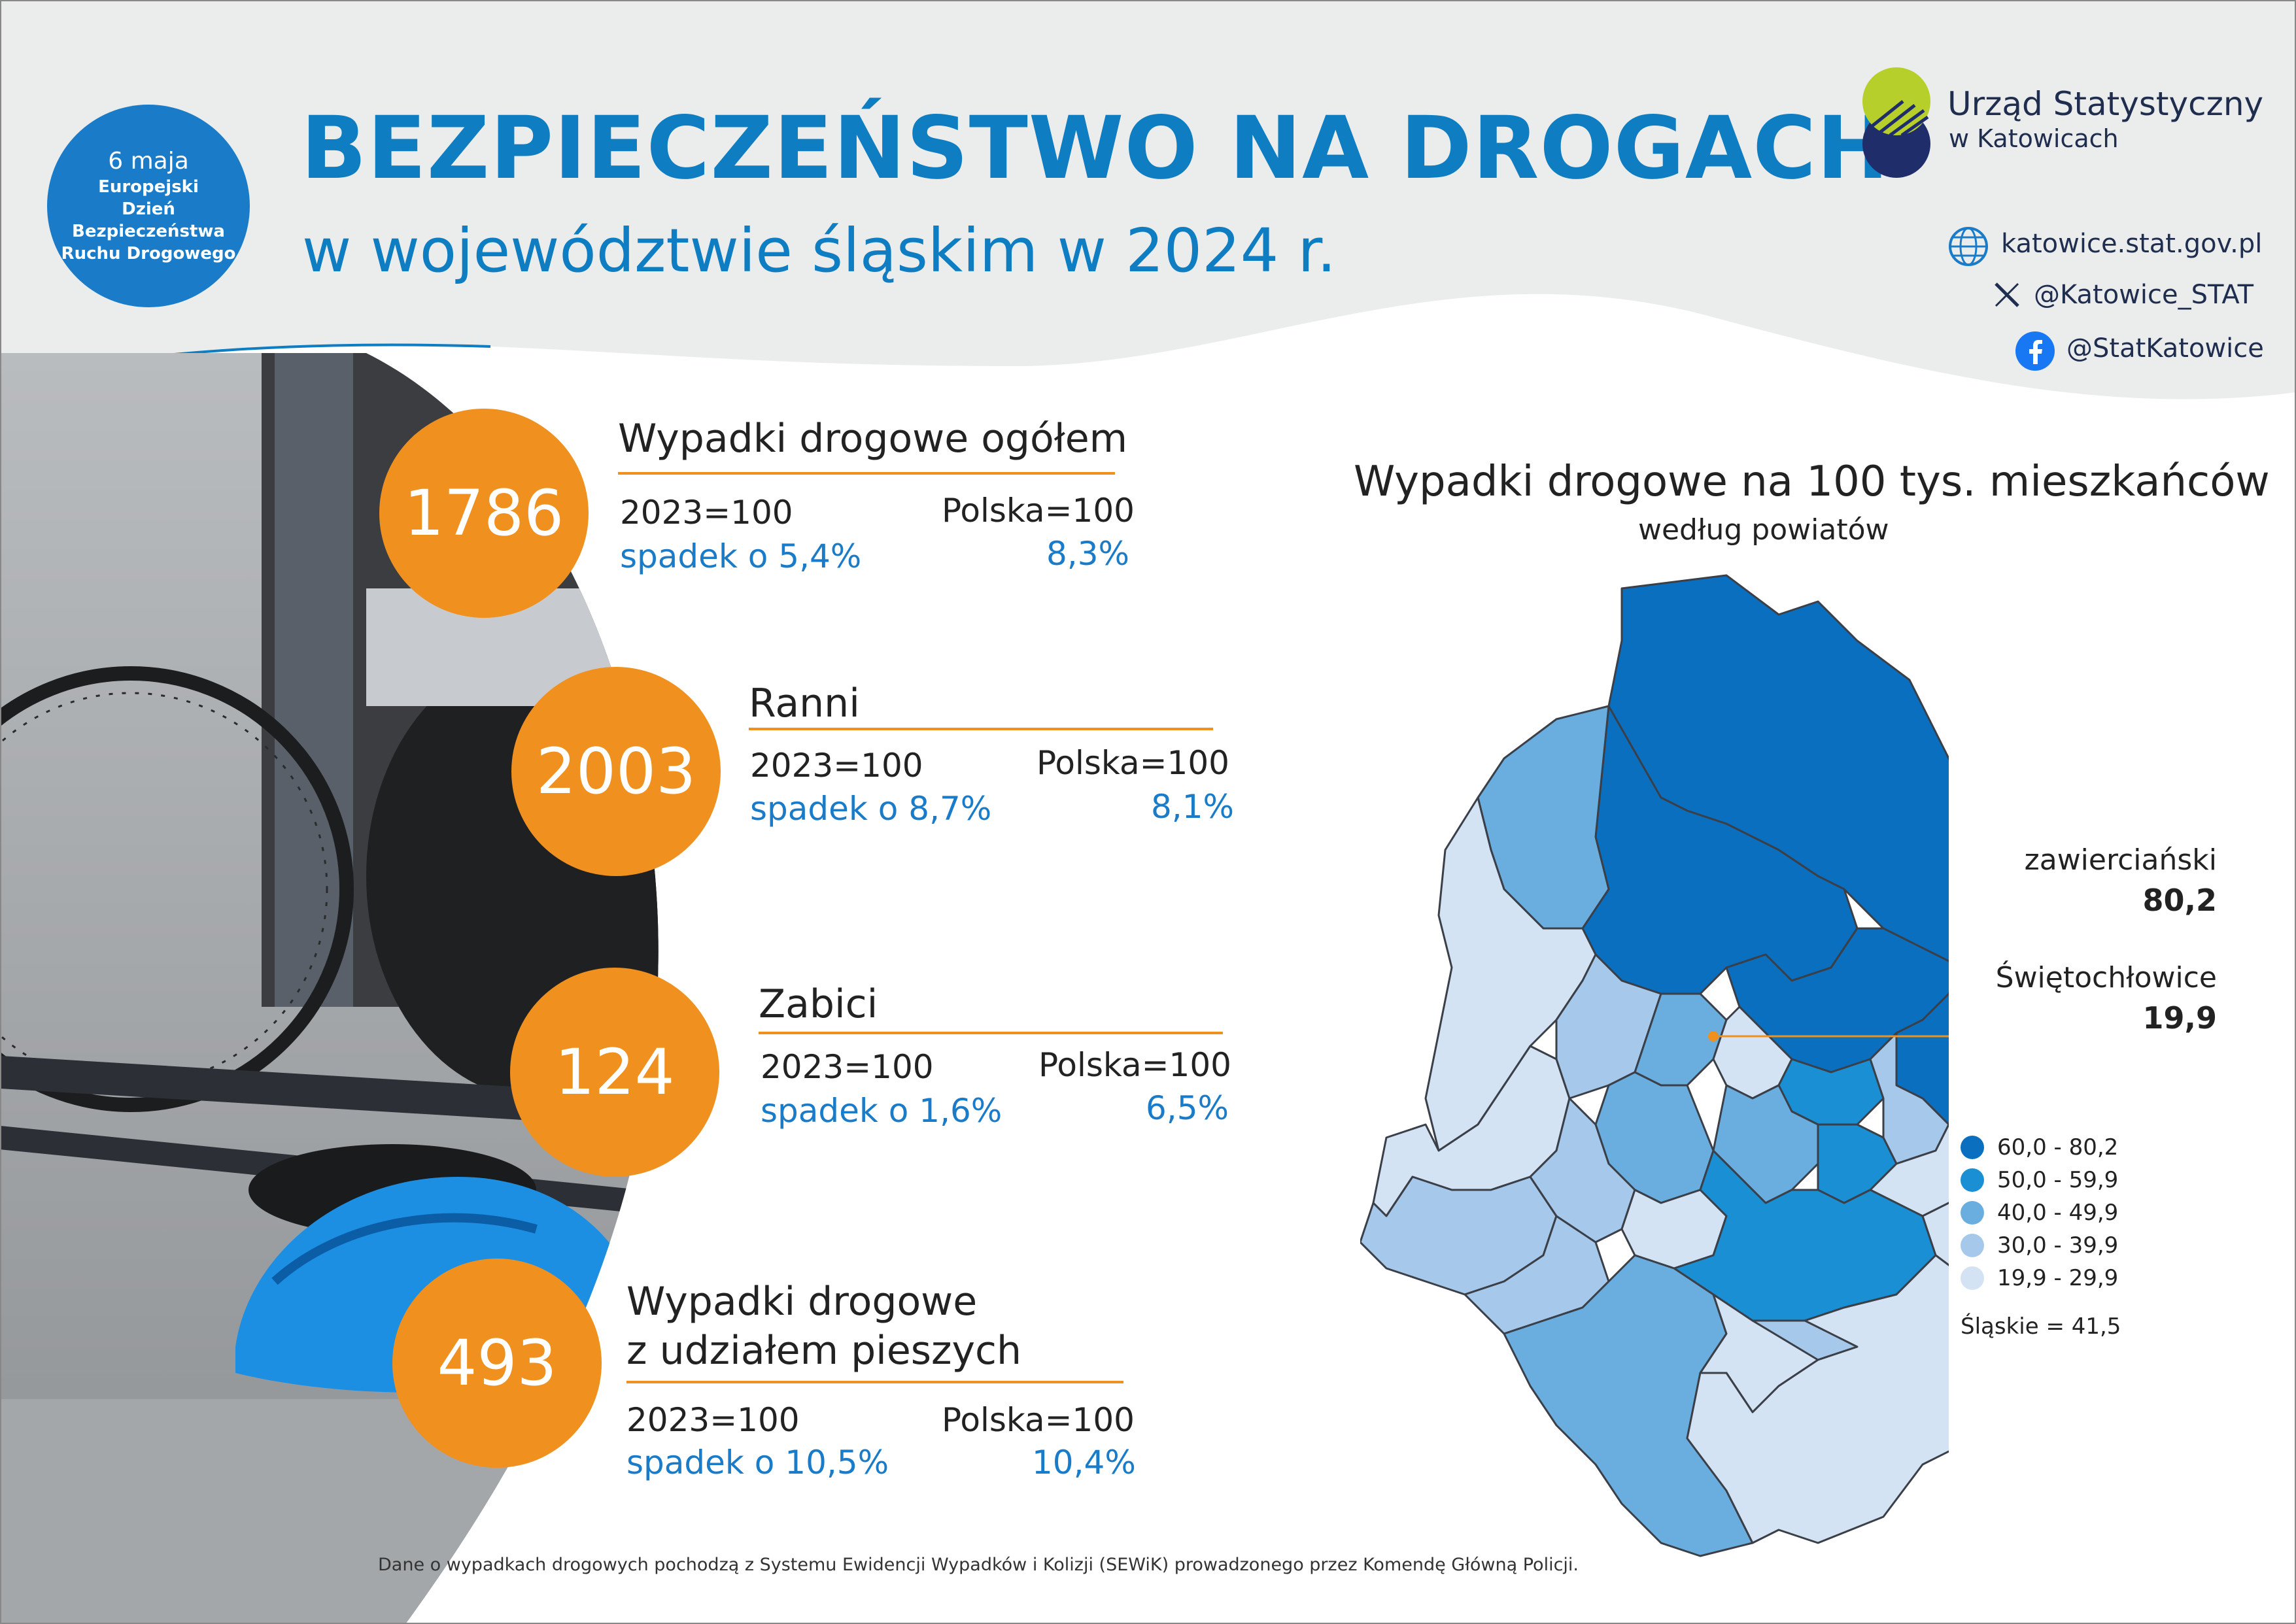 The image size is (2296, 1624). What do you see at coordinates (1187, 1108) in the screenshot?
I see `stat-killed-pl-value: 6,5%` at bounding box center [1187, 1108].